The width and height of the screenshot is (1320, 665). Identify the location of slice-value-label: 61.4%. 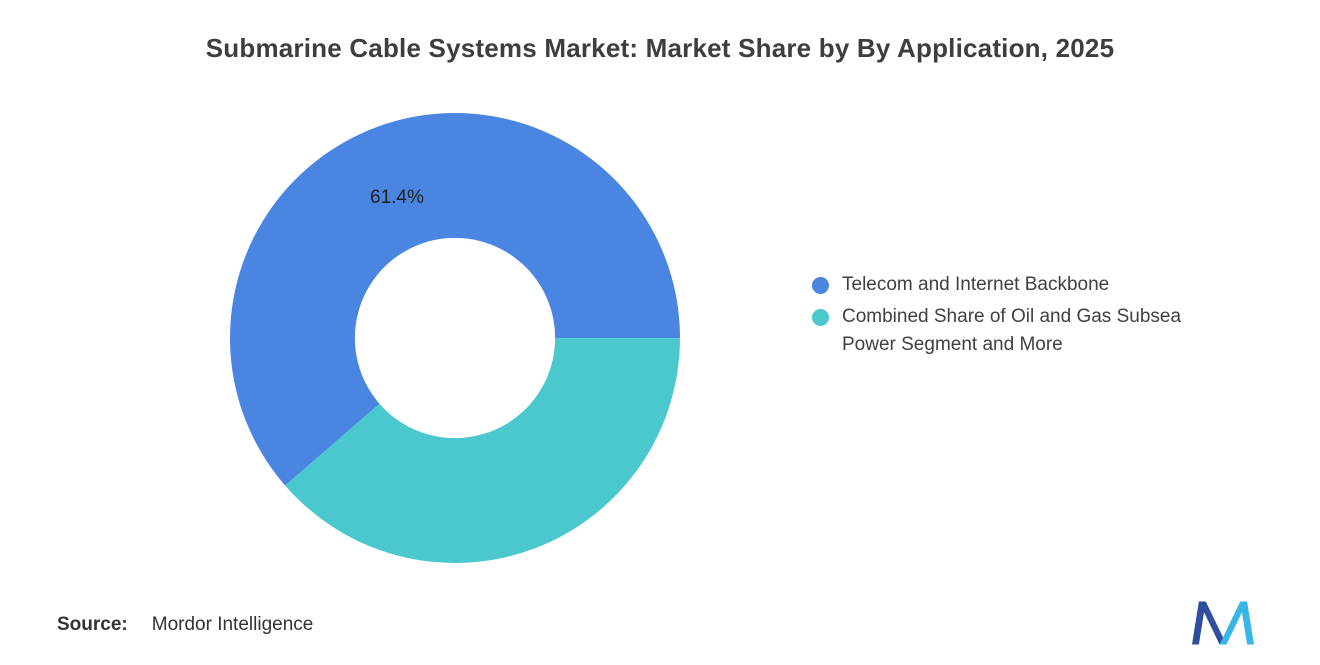
(397, 197).